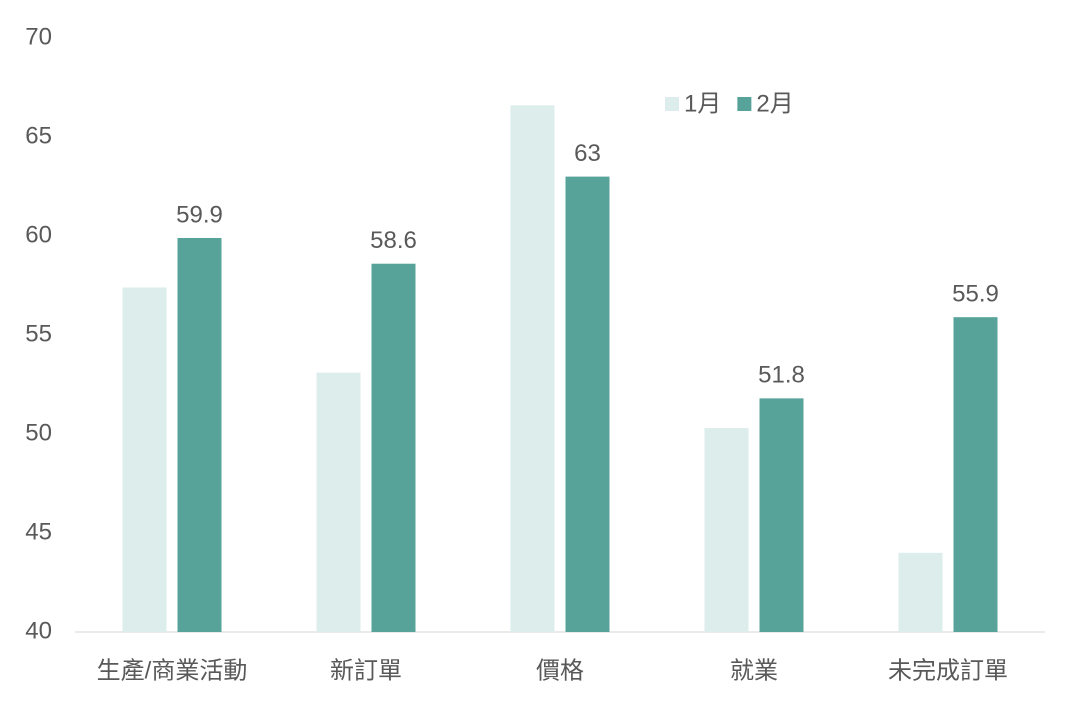 The height and width of the screenshot is (718, 1077). What do you see at coordinates (38, 531) in the screenshot?
I see `y-tick-label: 45` at bounding box center [38, 531].